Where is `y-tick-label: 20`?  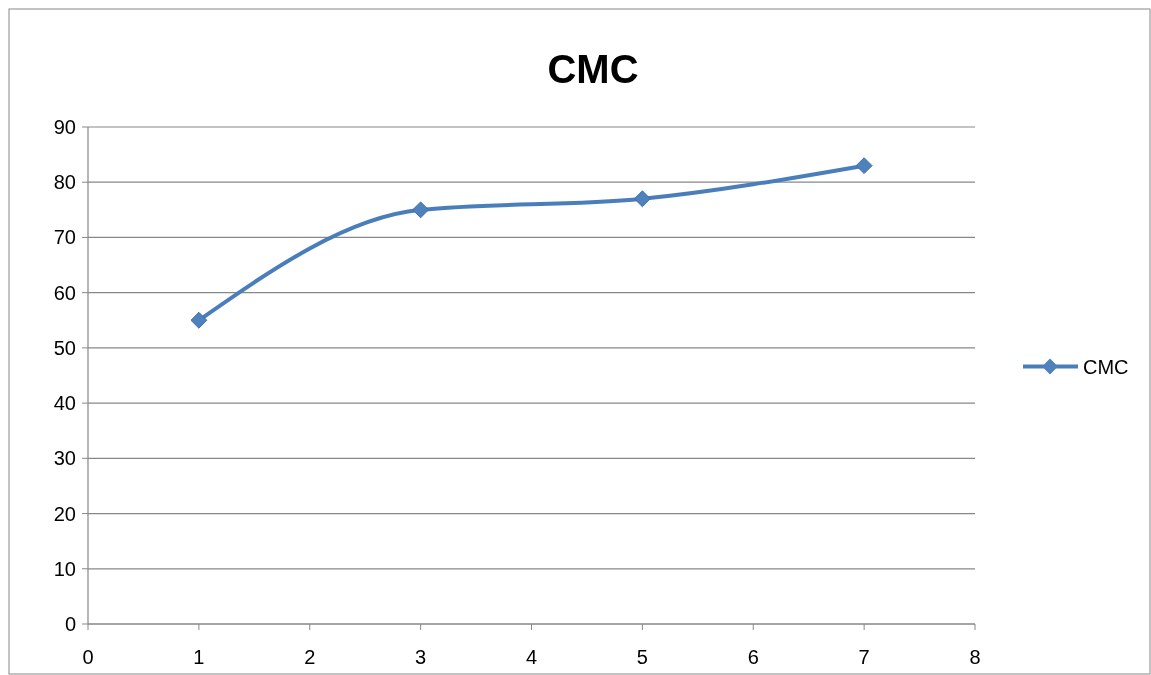 y-tick-label: 20 is located at coordinates (64, 513).